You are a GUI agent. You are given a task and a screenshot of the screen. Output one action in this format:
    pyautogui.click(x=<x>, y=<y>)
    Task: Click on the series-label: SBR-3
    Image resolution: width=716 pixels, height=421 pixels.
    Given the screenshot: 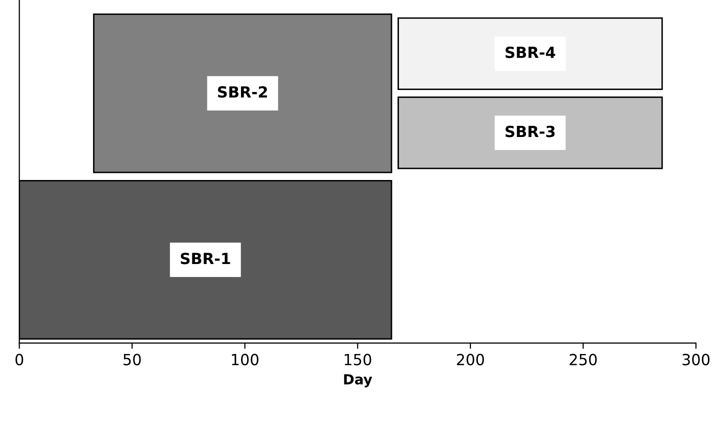 What is the action you would take?
    pyautogui.click(x=530, y=132)
    